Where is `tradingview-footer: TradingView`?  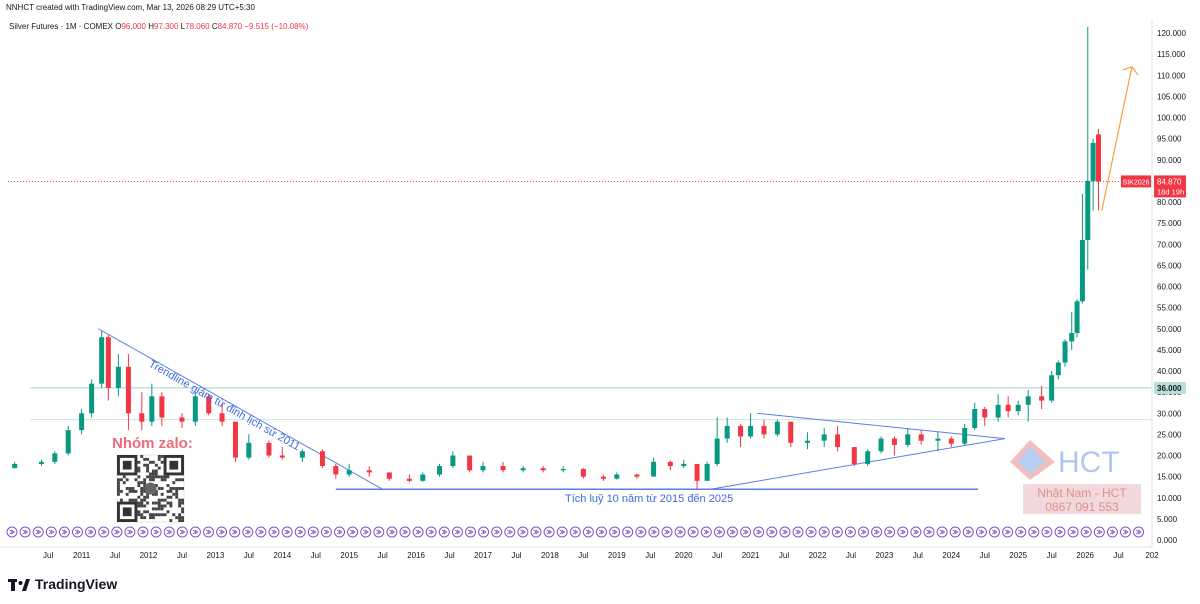
tradingview-footer: TradingView is located at coordinates (62, 584).